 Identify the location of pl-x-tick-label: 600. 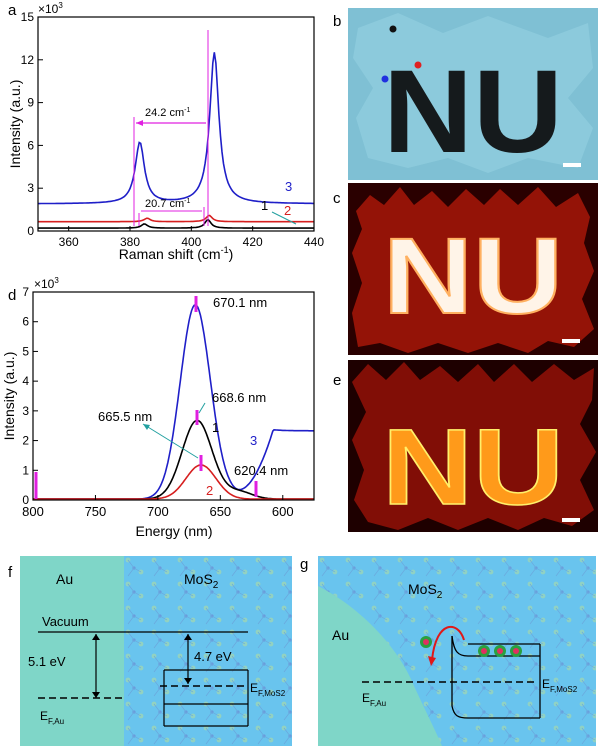
(283, 511).